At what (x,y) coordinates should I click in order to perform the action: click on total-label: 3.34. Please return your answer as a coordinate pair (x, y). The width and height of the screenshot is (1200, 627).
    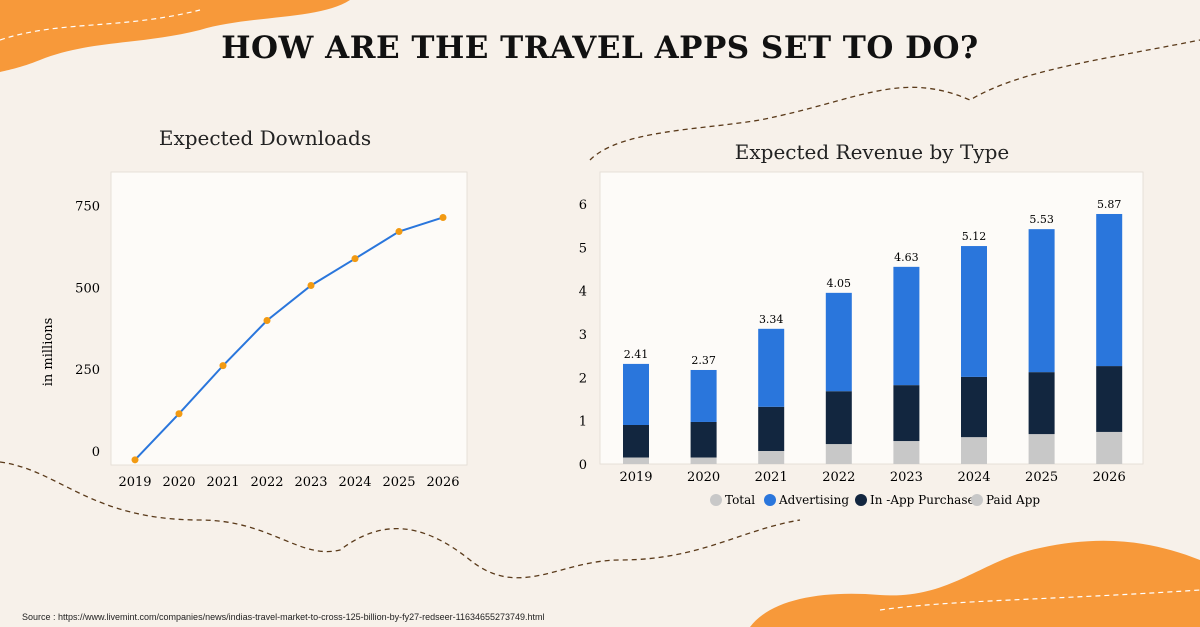
    Looking at the image, I should click on (771, 319).